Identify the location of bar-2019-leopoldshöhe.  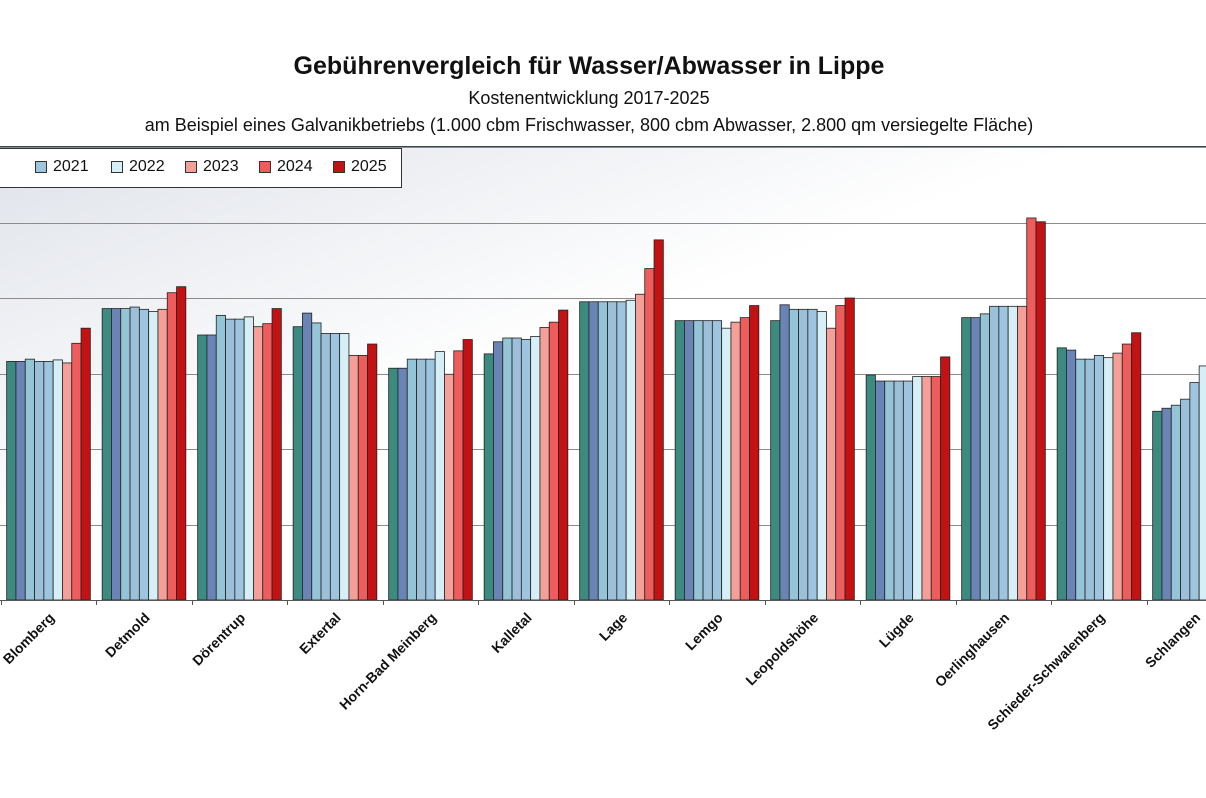
(793, 454).